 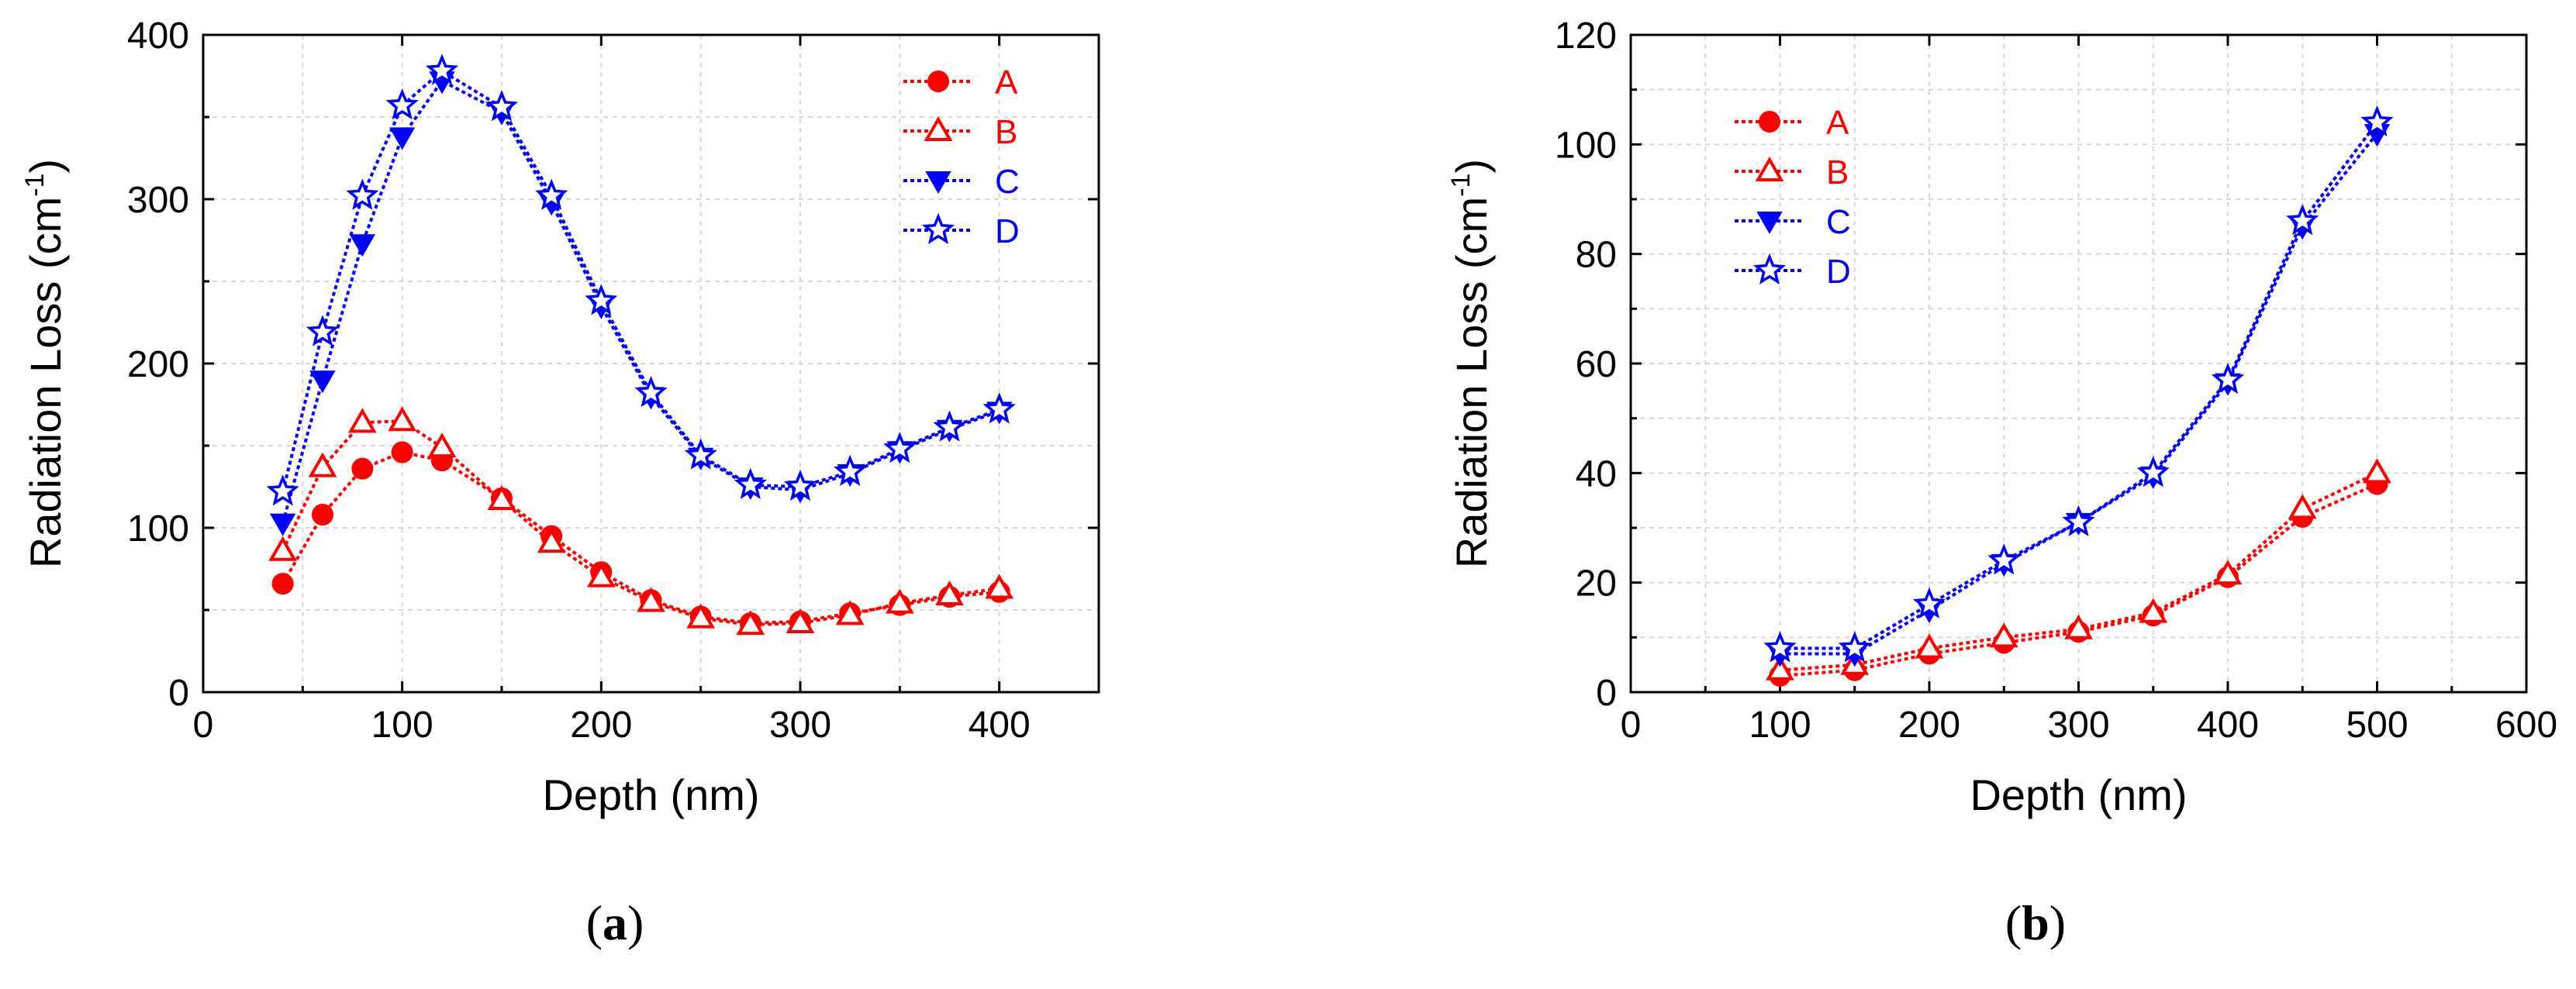 I want to click on y-tick-label: 400, so click(x=158, y=36).